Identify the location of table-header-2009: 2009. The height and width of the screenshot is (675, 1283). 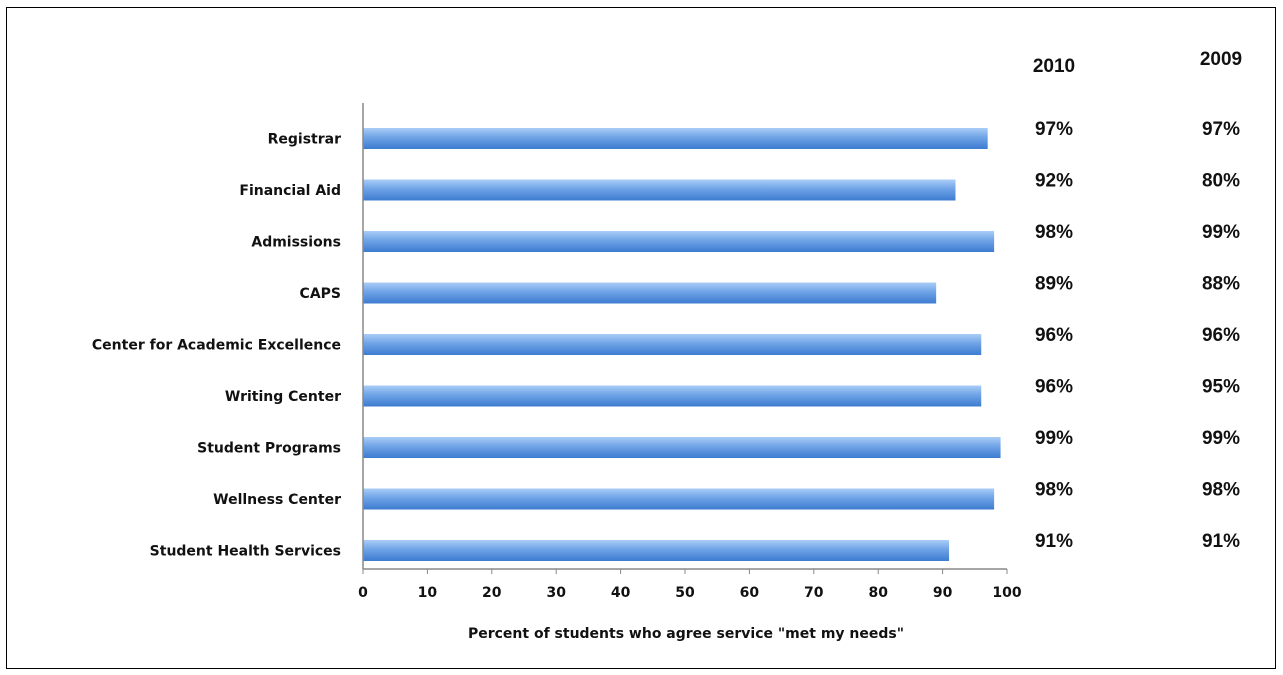
(1221, 59).